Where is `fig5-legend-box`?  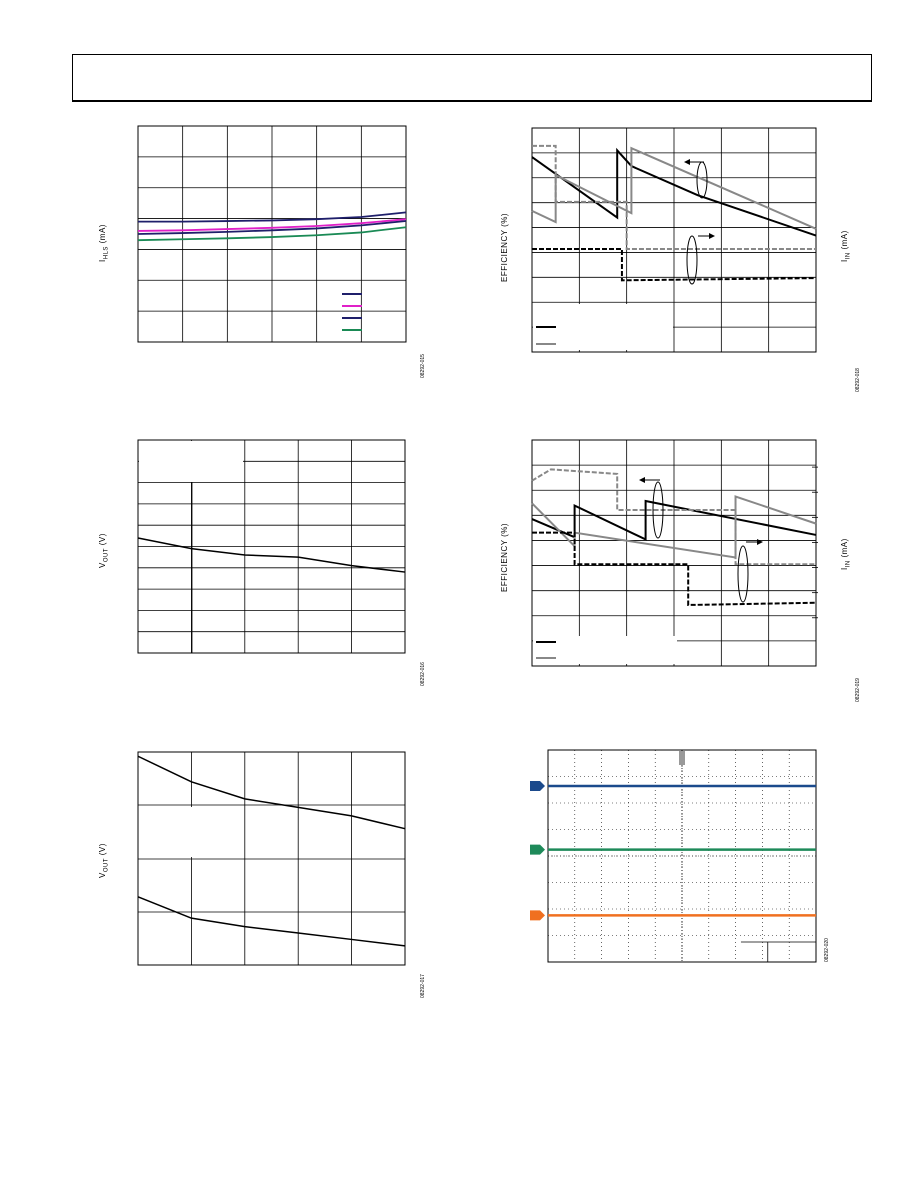 fig5-legend-box is located at coordinates (191, 832).